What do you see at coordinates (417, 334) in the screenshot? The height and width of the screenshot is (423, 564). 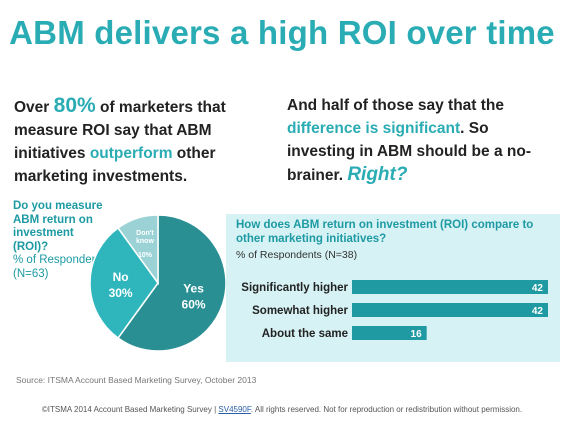 I see `bar-value-about-the-same: 16` at bounding box center [417, 334].